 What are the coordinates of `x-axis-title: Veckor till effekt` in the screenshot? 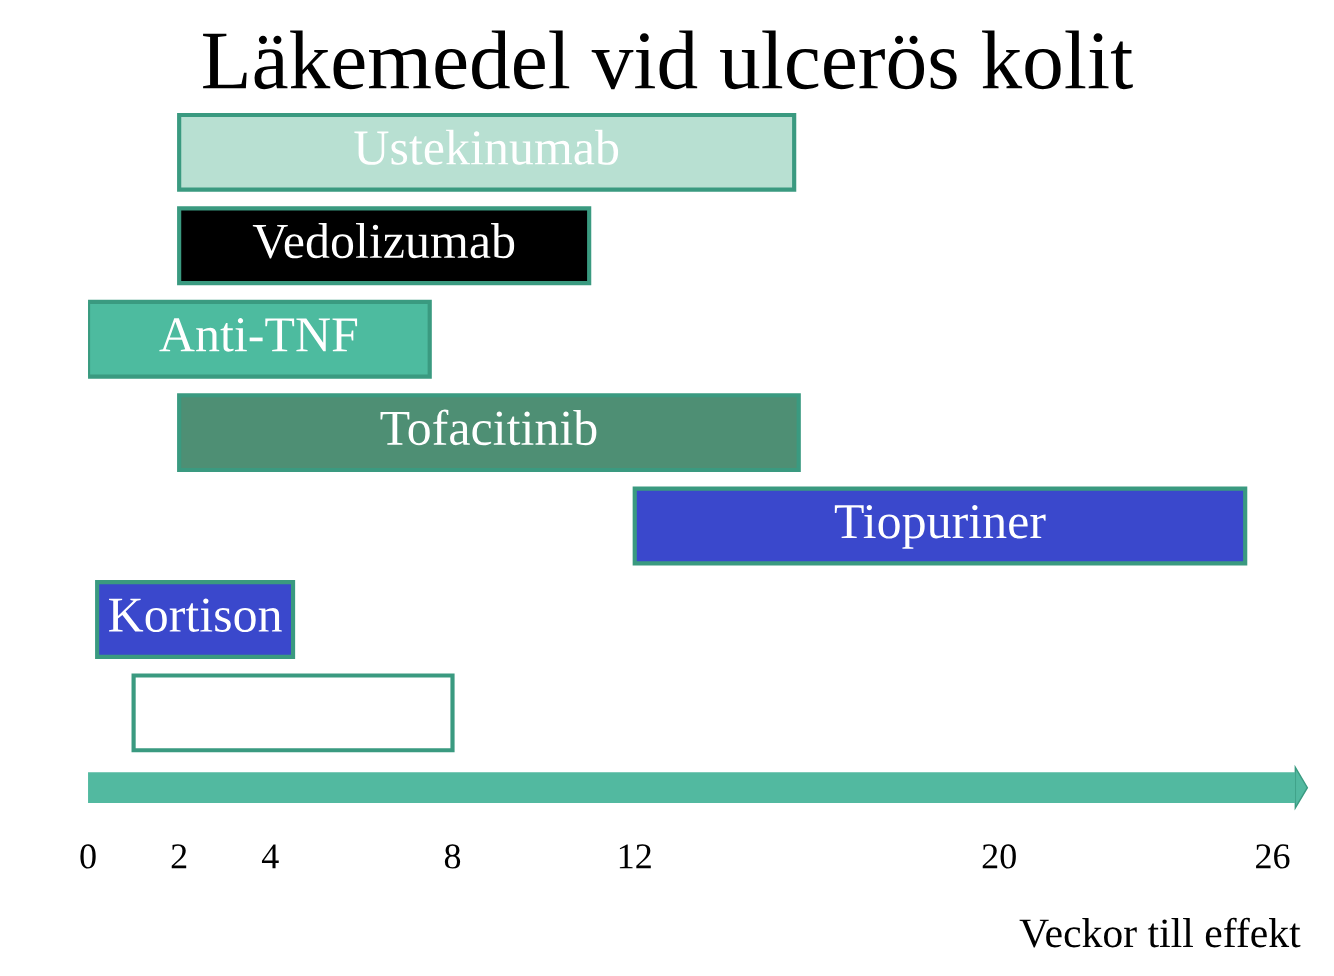 It's located at (1160, 932).